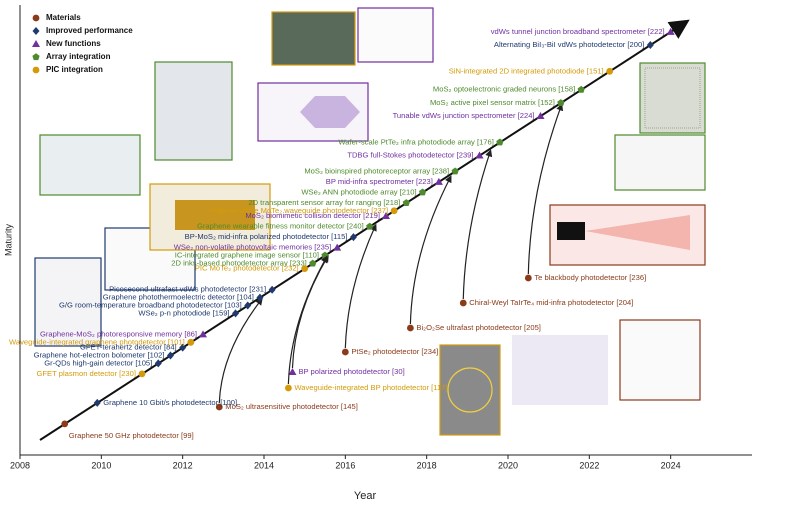 The width and height of the screenshot is (800, 525). I want to click on point-label: BP polarized photodetector [30], so click(351, 371).